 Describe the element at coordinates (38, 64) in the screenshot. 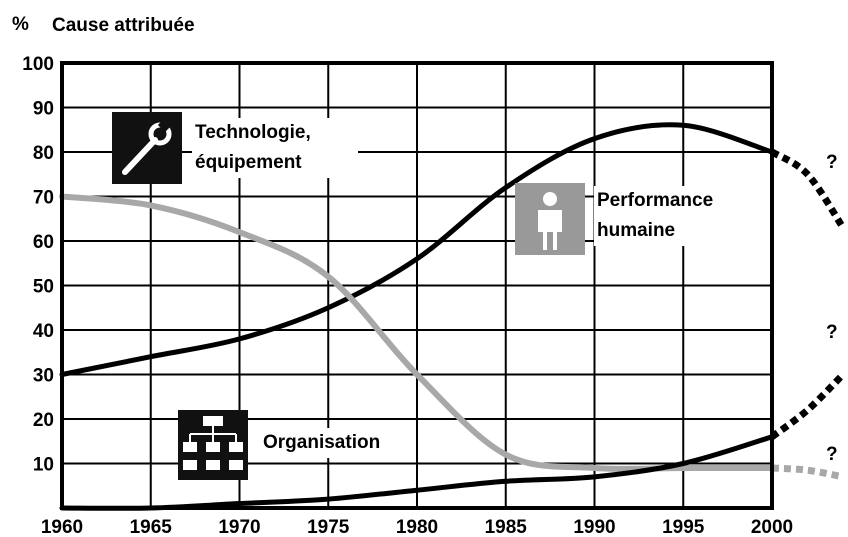

I see `y-tick-label: 100` at that location.